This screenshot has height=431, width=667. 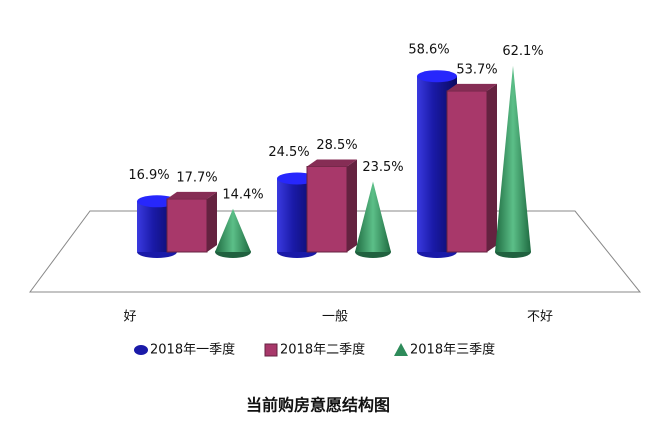 I want to click on chart-title: 当前购房意愿结构图, so click(x=318, y=405).